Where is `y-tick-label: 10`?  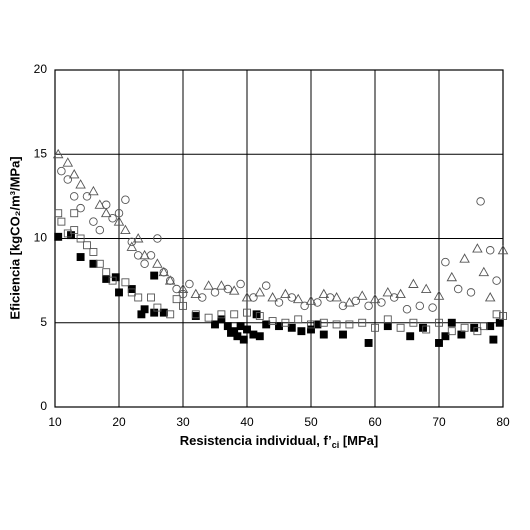
y-tick-label: 10 is located at coordinates (41, 238).